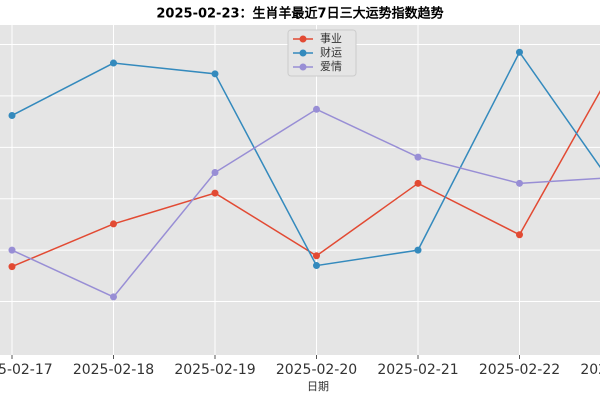 This screenshot has width=600, height=400. Describe the element at coordinates (214, 370) in the screenshot. I see `x-tick-label: 2025-02-19` at that location.